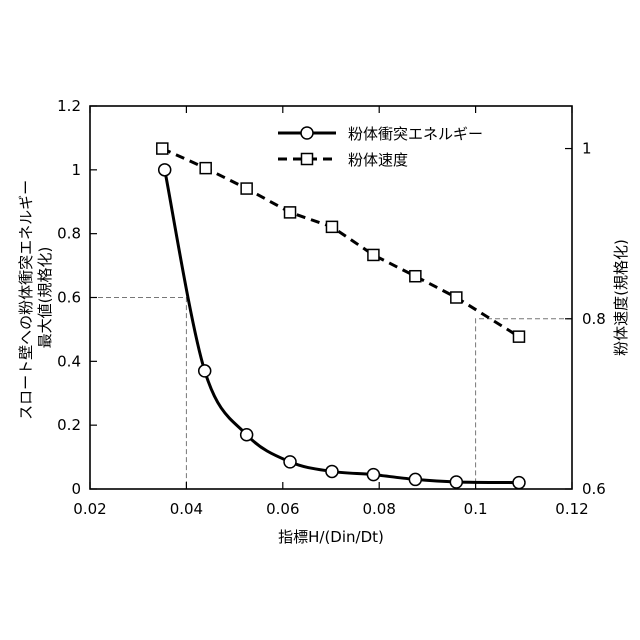  Describe the element at coordinates (594, 319) in the screenshot. I see `right-y-tick-label: 0.8` at that location.